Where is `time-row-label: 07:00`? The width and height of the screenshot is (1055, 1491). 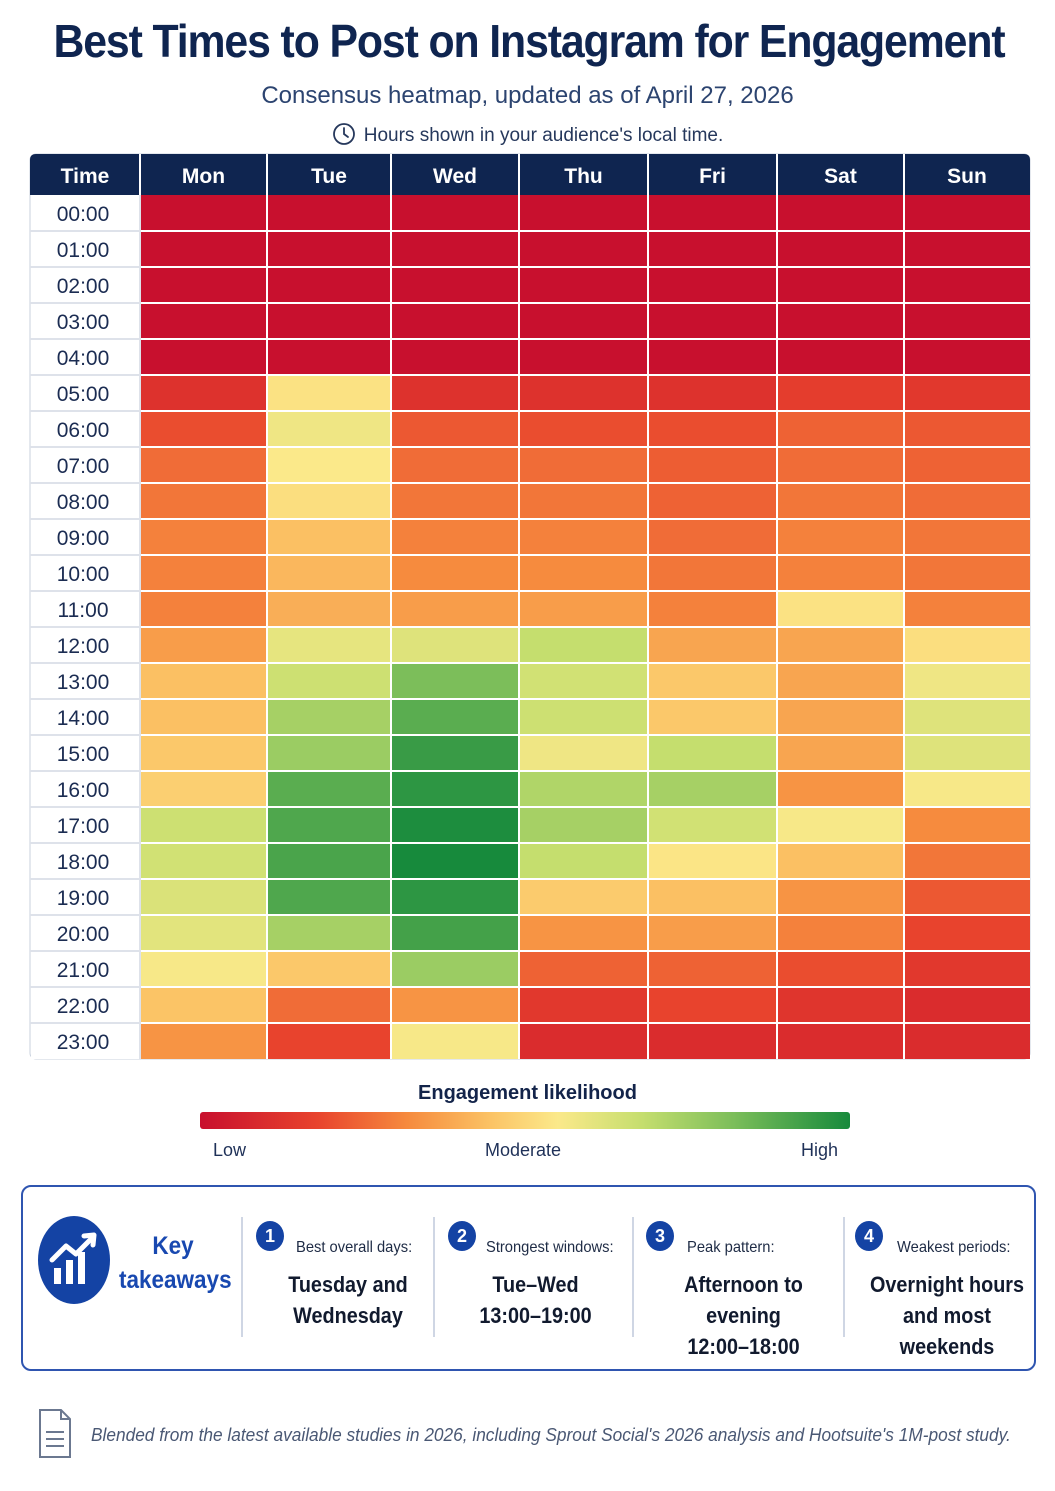 time-row-label: 07:00 is located at coordinates (83, 466).